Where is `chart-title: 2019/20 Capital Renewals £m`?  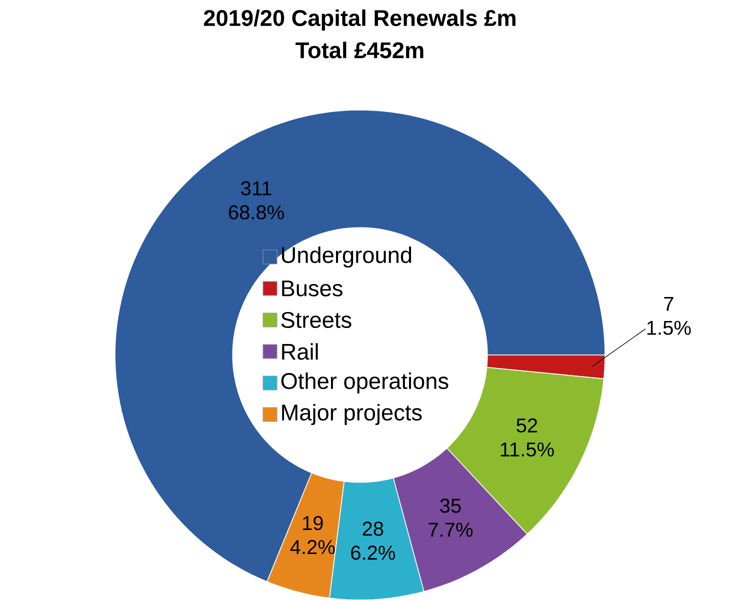 chart-title: 2019/20 Capital Renewals £m is located at coordinates (360, 19).